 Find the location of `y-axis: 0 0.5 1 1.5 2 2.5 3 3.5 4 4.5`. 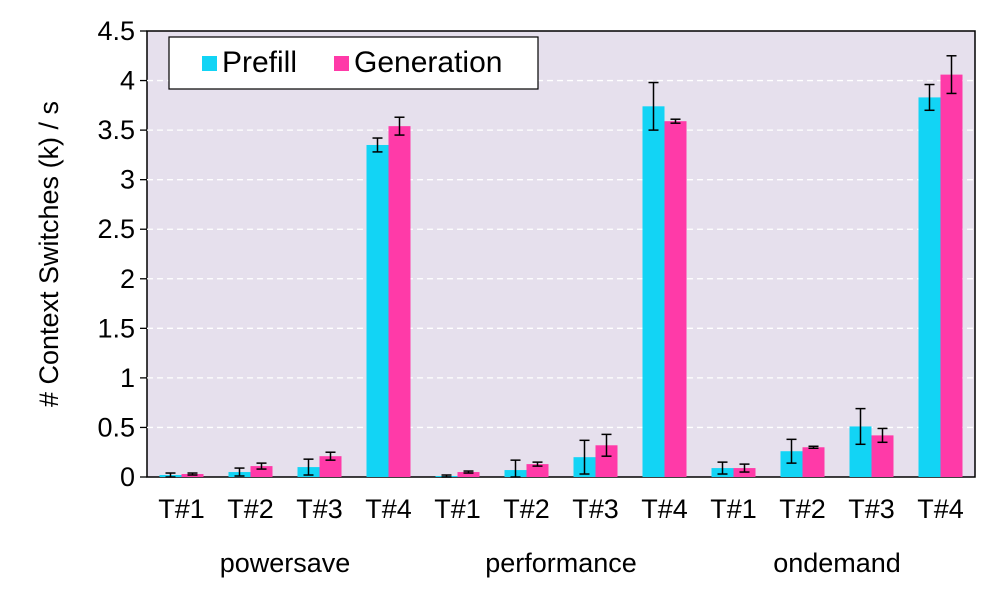

y-axis: 0 0.5 1 1.5 2 2.5 3 3.5 4 4.5 is located at coordinates (122, 254).